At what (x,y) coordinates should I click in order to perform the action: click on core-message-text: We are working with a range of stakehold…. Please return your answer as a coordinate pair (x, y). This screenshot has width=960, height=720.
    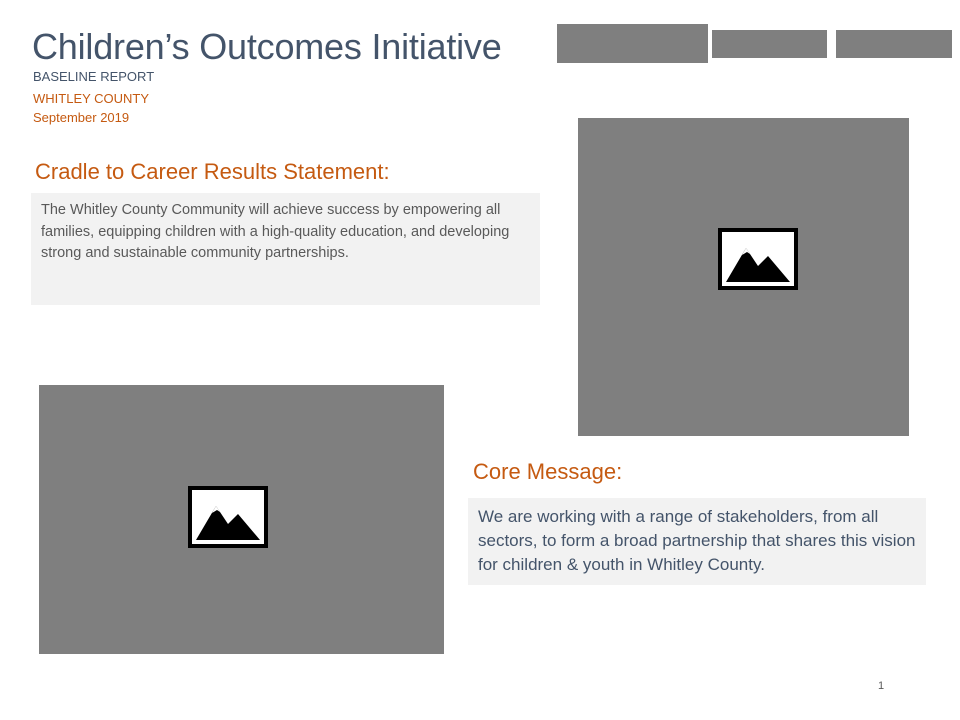
    Looking at the image, I should click on (697, 541).